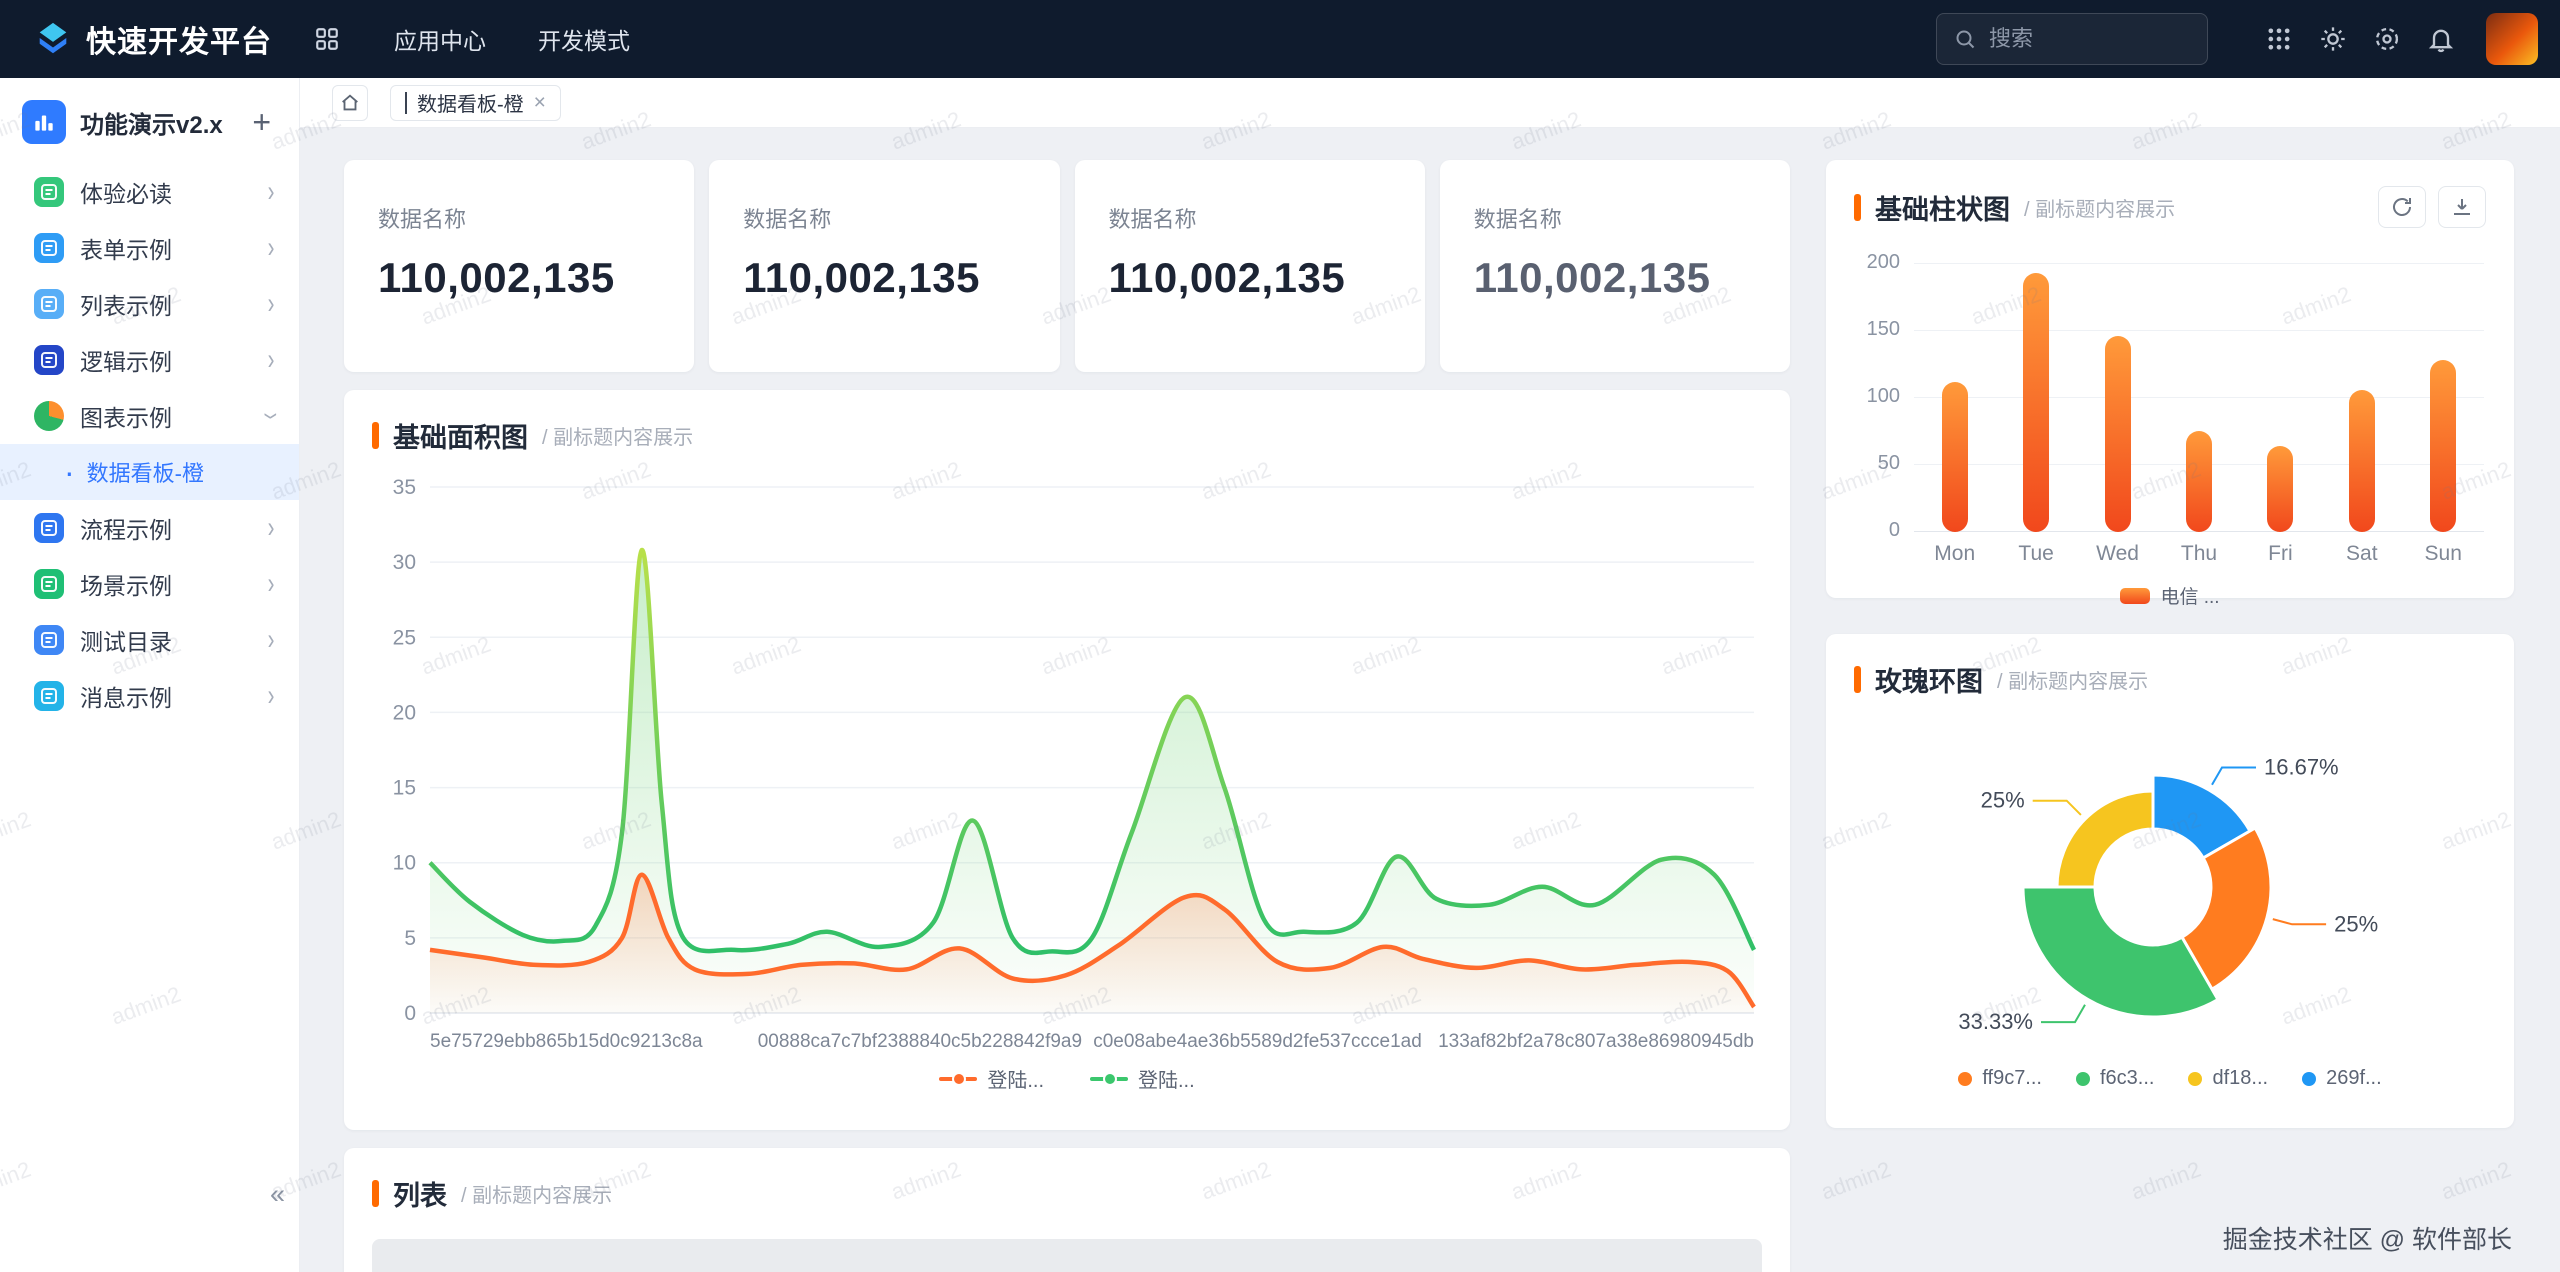 This screenshot has width=2560, height=1272. What do you see at coordinates (149, 528) in the screenshot?
I see `sidebar-item-6: 流程示例 ›` at bounding box center [149, 528].